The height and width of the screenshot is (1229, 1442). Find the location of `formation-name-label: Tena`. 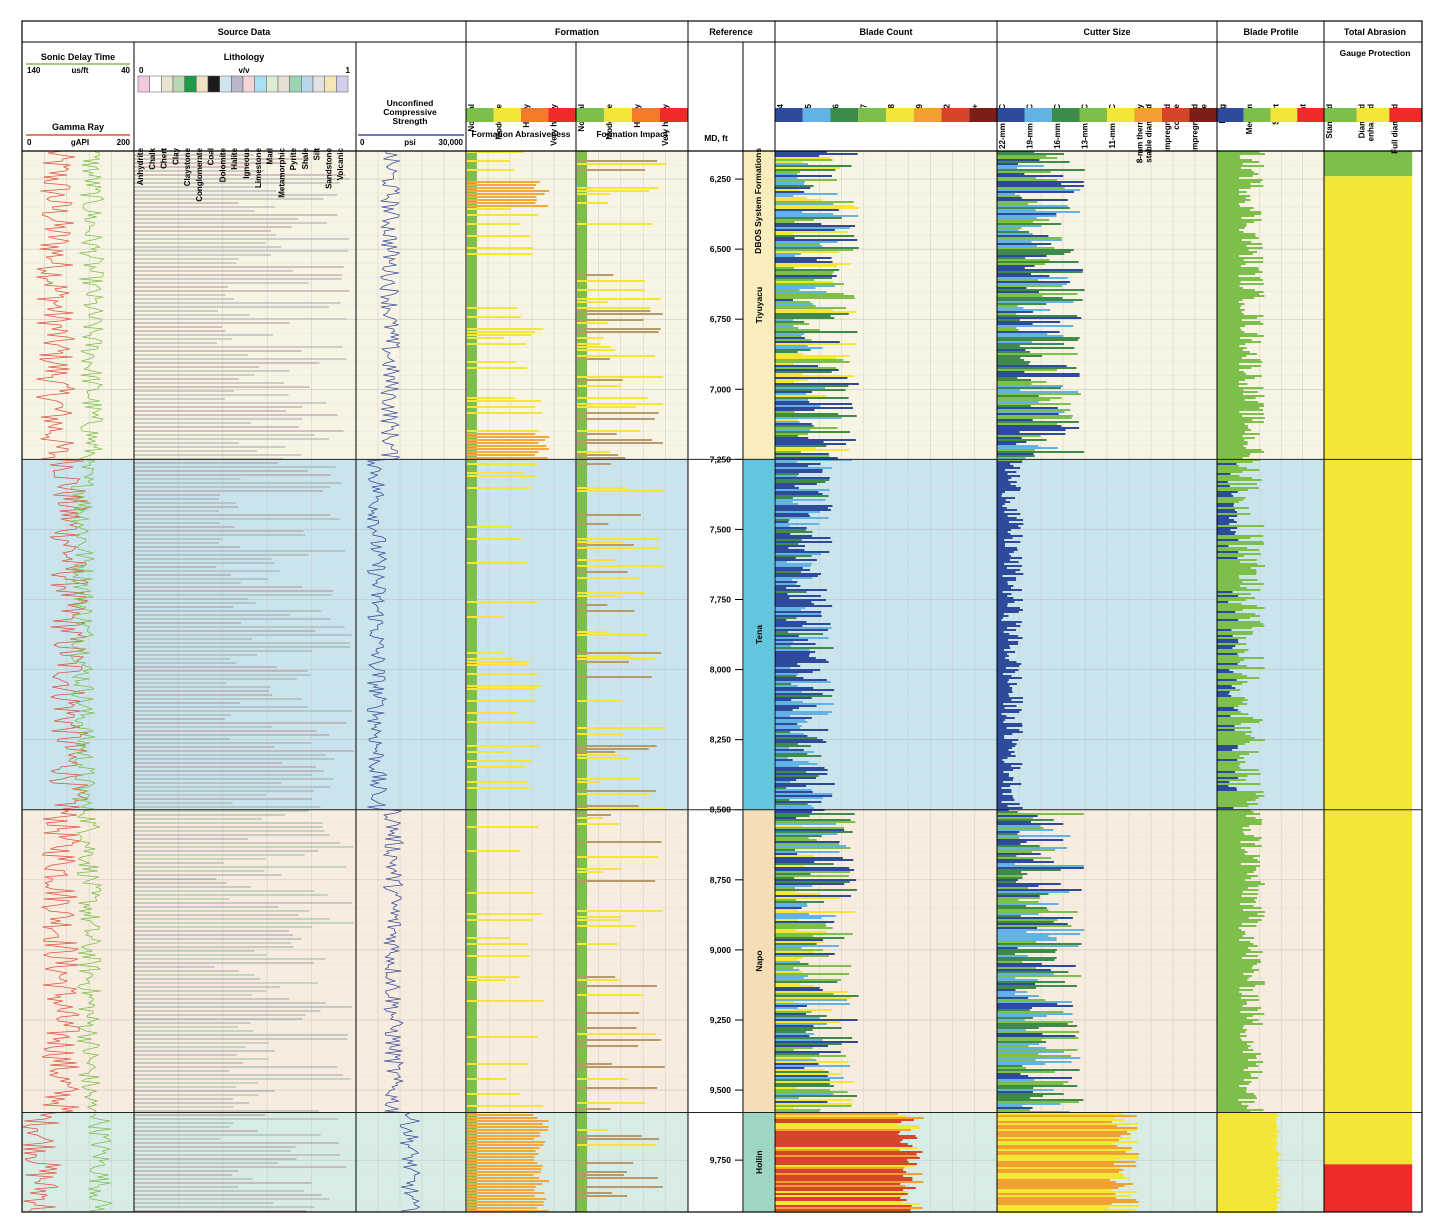

formation-name-label: Tena is located at coordinates (759, 634).